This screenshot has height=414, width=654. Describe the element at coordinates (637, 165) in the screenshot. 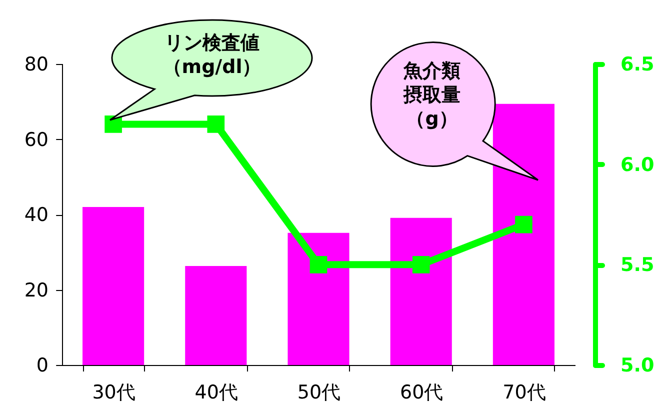

I see `y2-tick-label: 6.0` at that location.